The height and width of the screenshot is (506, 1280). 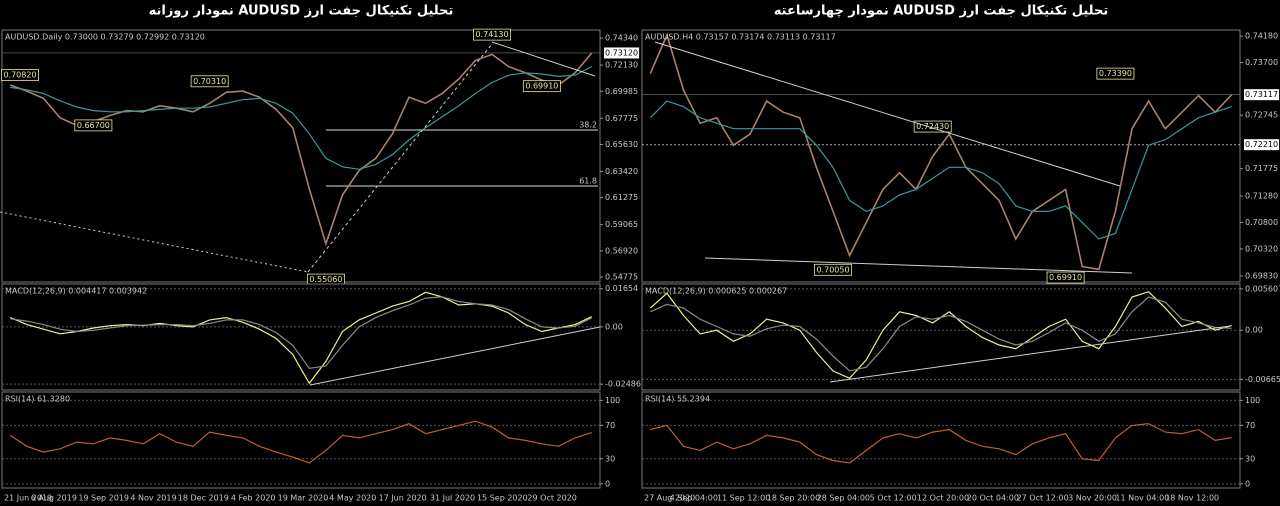 What do you see at coordinates (551, 498) in the screenshot?
I see `x-tick-label: 29 Oct 2020` at bounding box center [551, 498].